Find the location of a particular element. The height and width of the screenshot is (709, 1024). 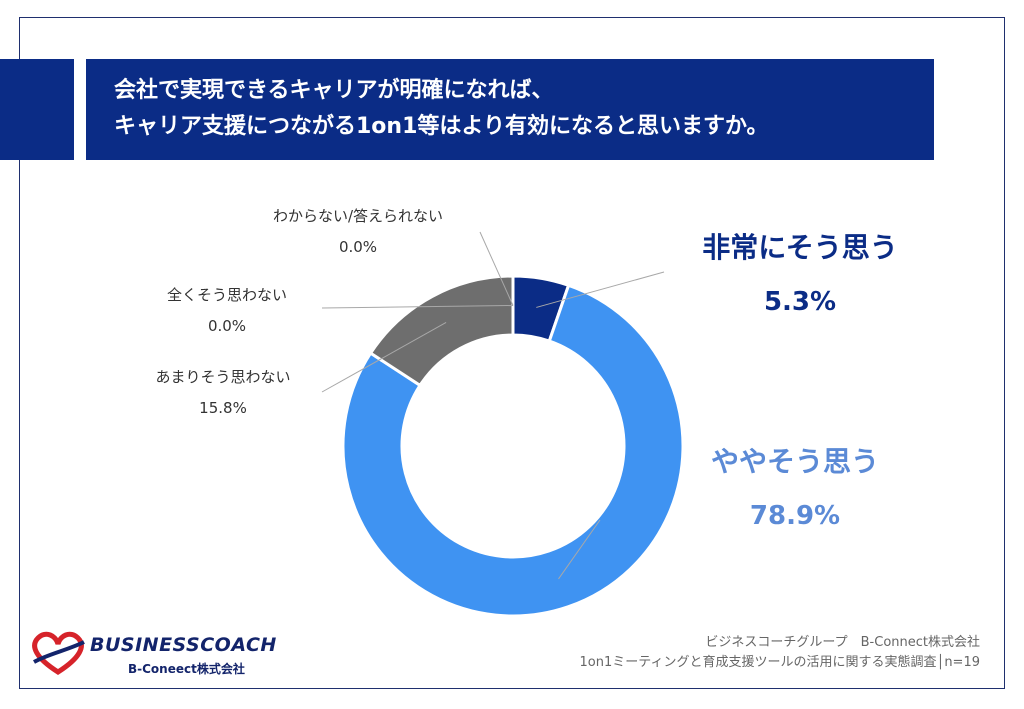

logo-wordmark: BUSINESSCOACH is located at coordinates (183, 645).